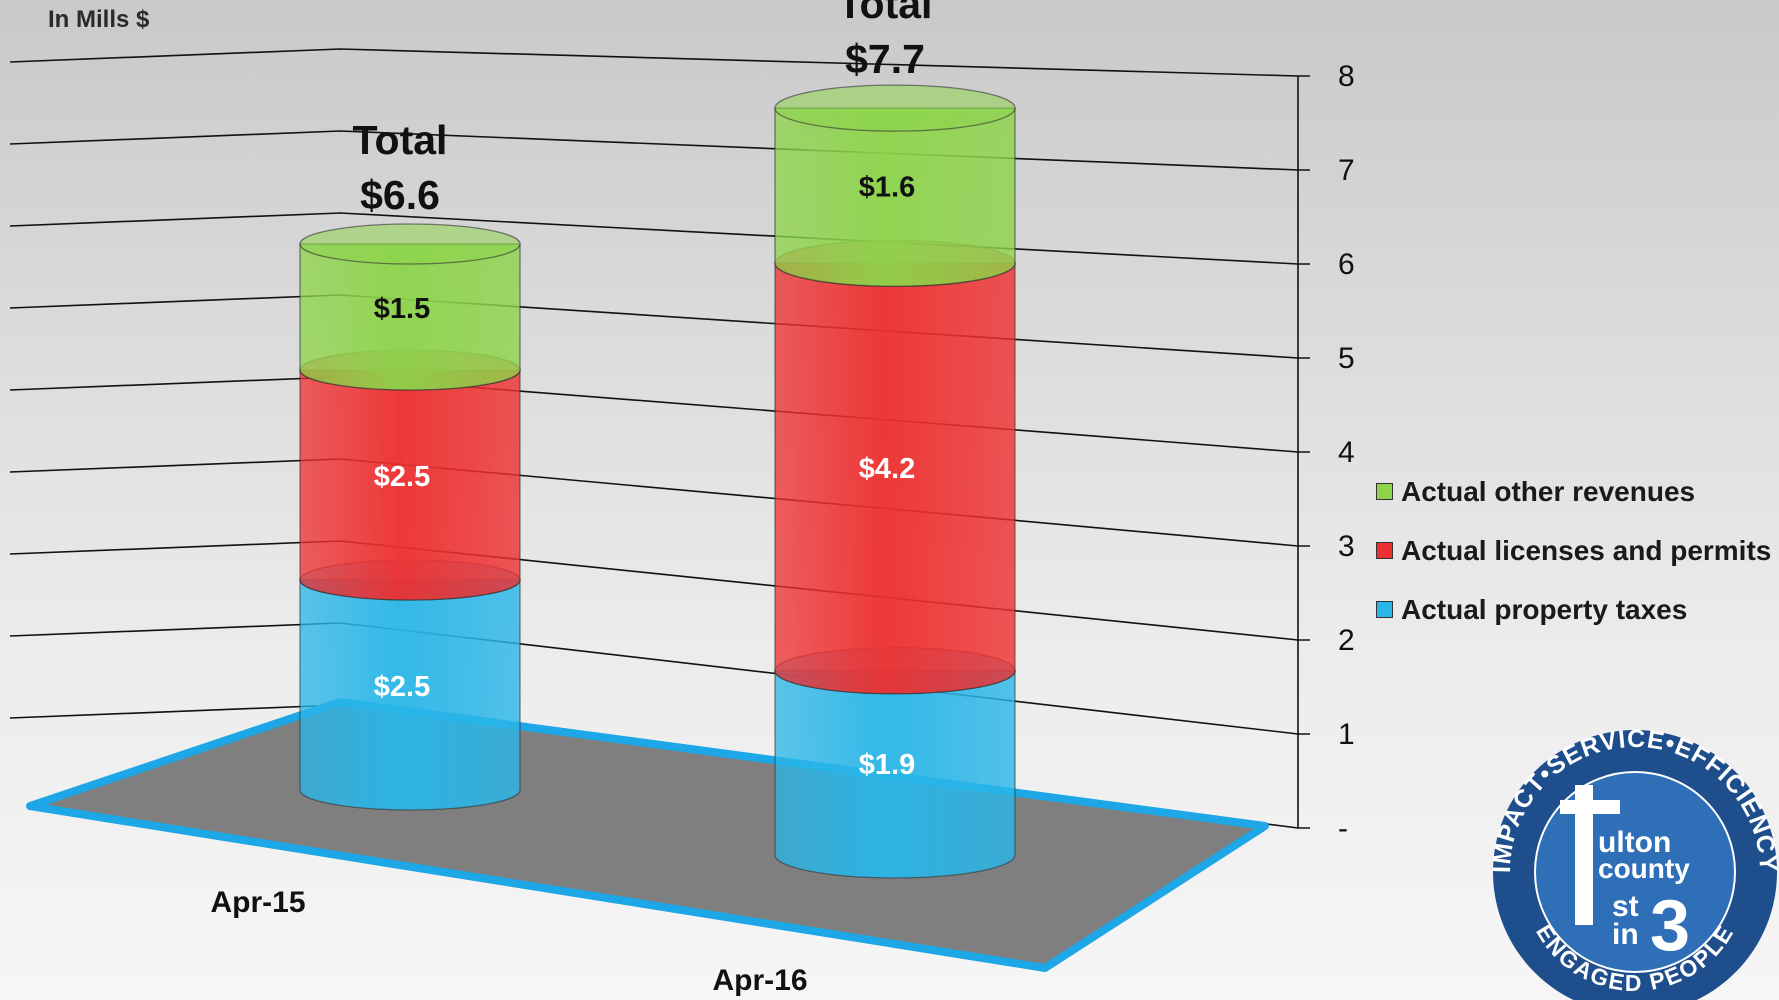 Image resolution: width=1779 pixels, height=1000 pixels. What do you see at coordinates (257, 902) in the screenshot?
I see `x-tick-label: Apr-15` at bounding box center [257, 902].